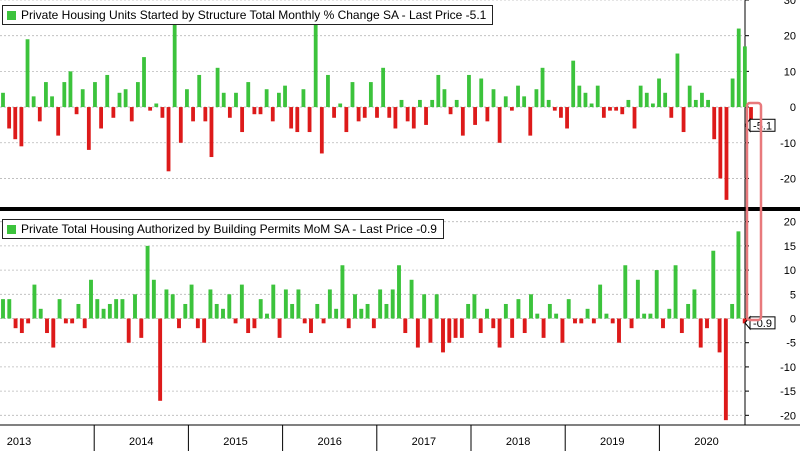  Describe the element at coordinates (762, 125) in the screenshot. I see `last-price-box` at that location.